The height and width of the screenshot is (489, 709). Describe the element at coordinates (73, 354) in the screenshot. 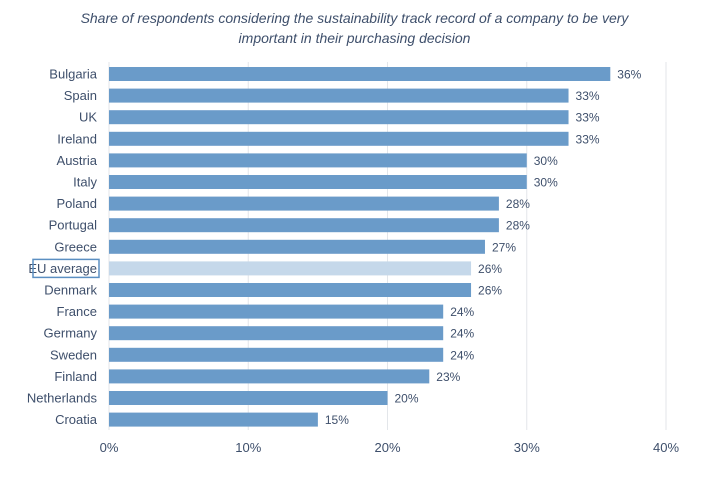

I see `category-label-sweden: Sweden` at that location.